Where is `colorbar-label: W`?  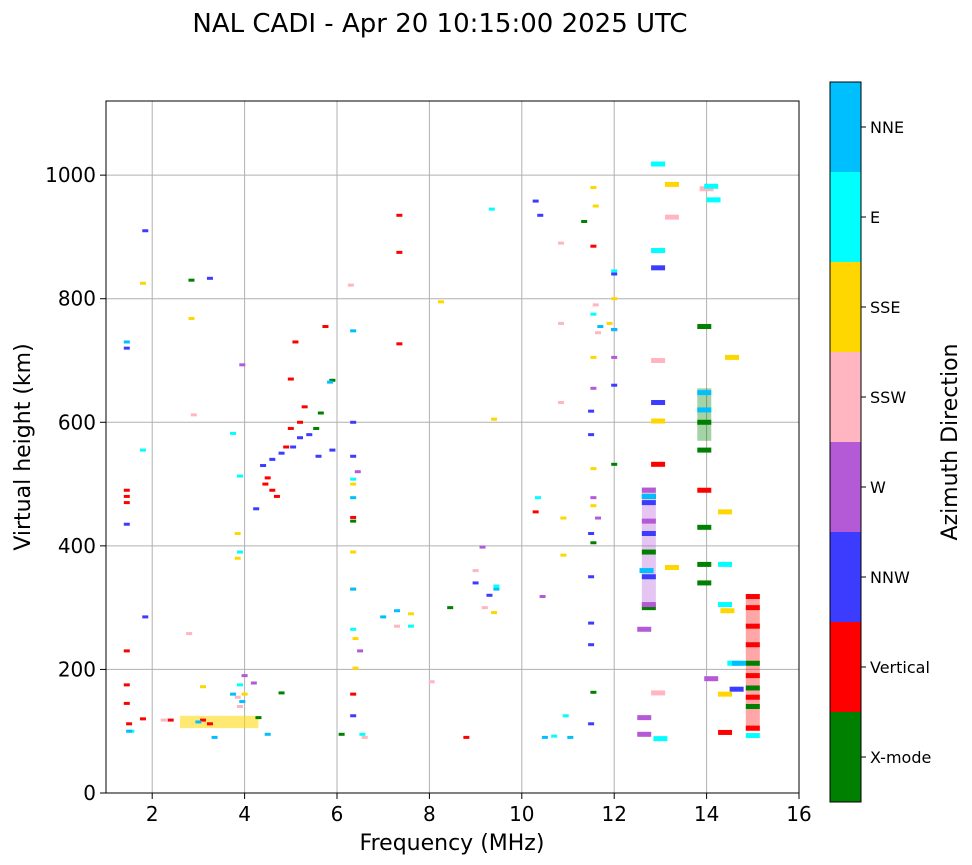
colorbar-label: W is located at coordinates (878, 487).